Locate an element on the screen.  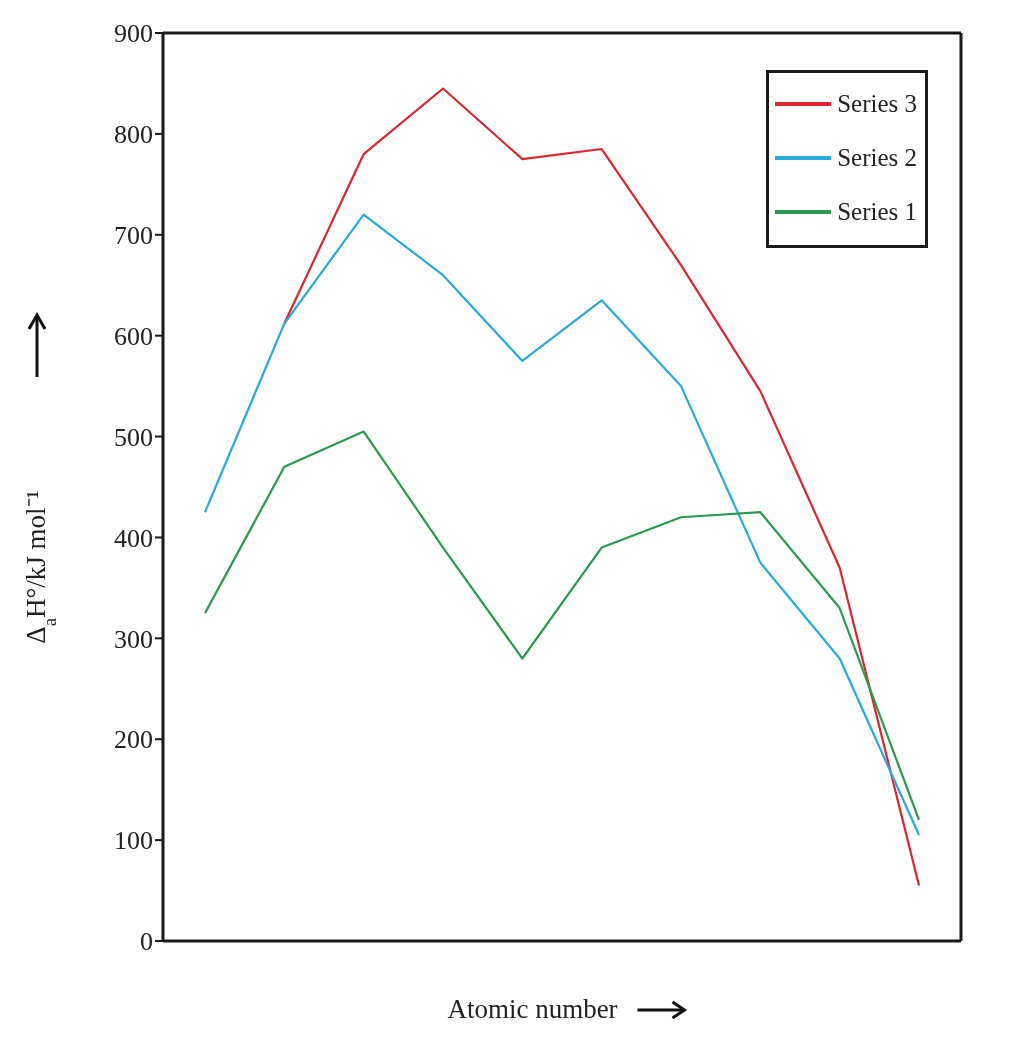
y-tick-label: 400 is located at coordinates (133, 538).